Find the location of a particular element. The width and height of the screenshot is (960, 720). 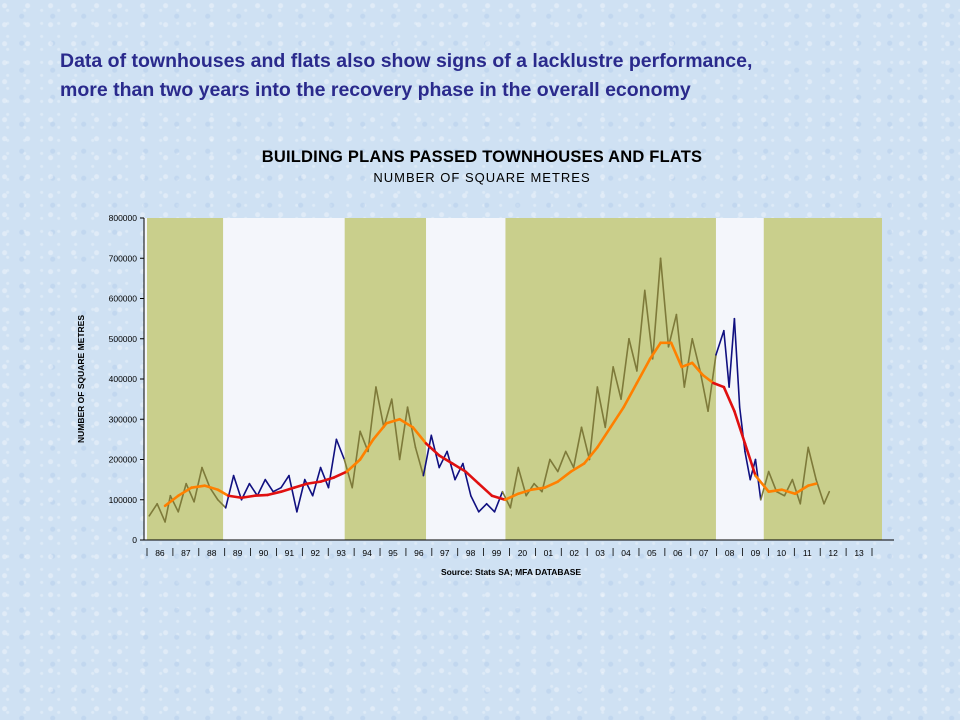

y-tick-label-4: 400000 is located at coordinates (123, 379).